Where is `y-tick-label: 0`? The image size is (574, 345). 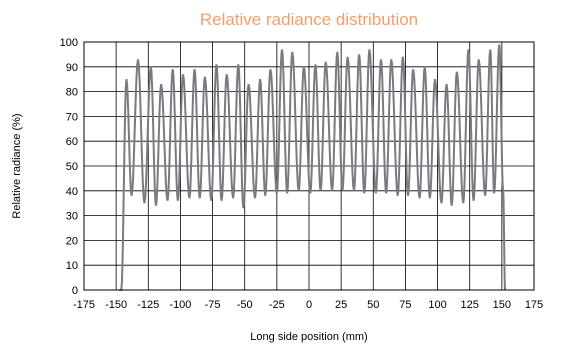 y-tick-label: 0 is located at coordinates (75, 291).